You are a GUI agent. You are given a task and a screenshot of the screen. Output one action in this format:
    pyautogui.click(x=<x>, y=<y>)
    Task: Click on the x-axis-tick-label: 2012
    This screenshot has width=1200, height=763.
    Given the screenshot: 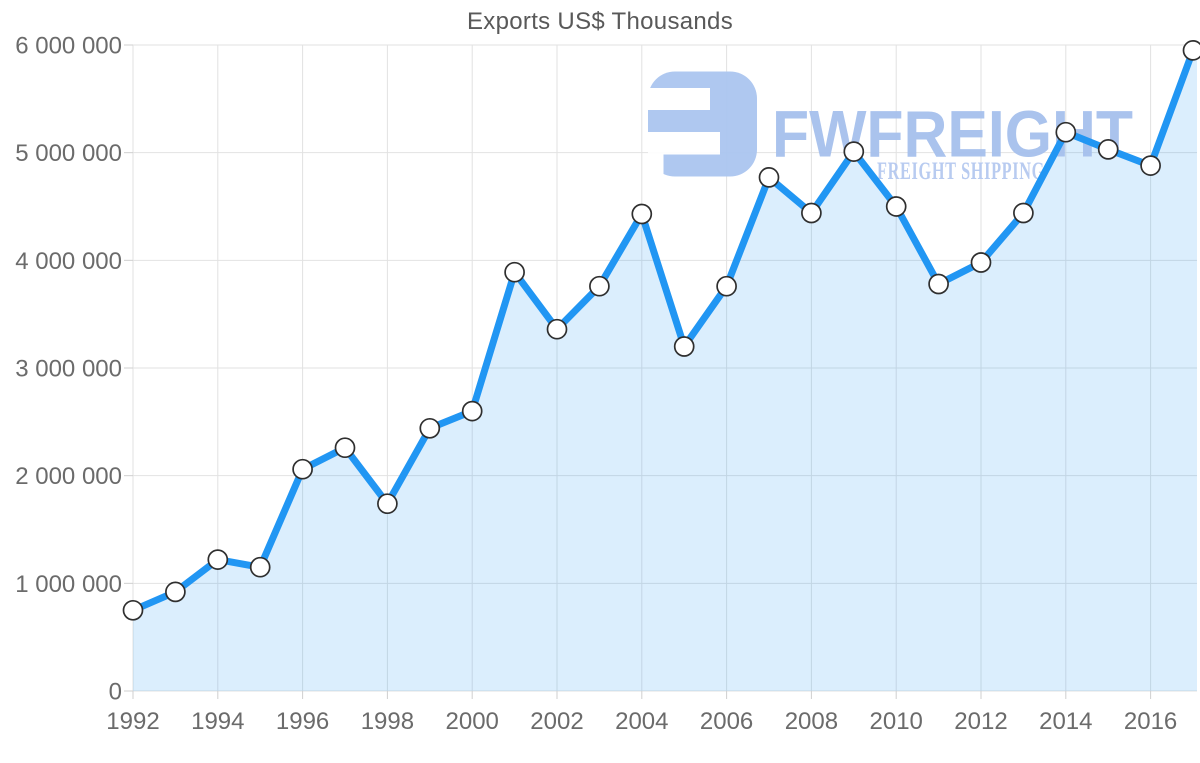 What is the action you would take?
    pyautogui.click(x=980, y=721)
    